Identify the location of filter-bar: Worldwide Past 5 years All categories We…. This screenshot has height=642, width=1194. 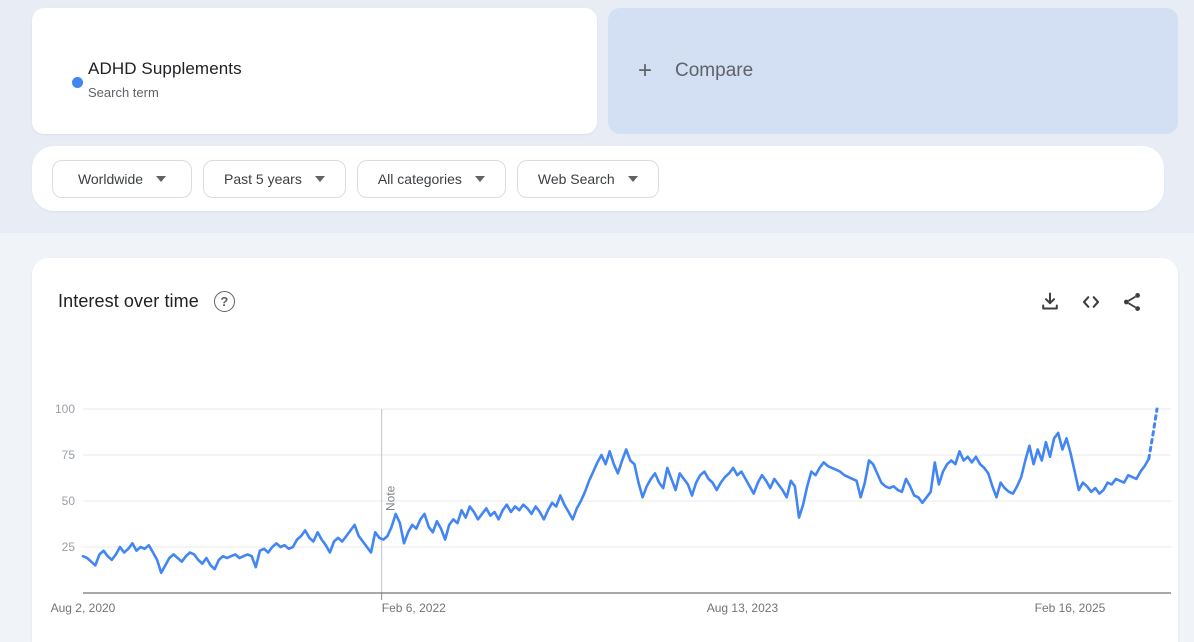
(598, 178).